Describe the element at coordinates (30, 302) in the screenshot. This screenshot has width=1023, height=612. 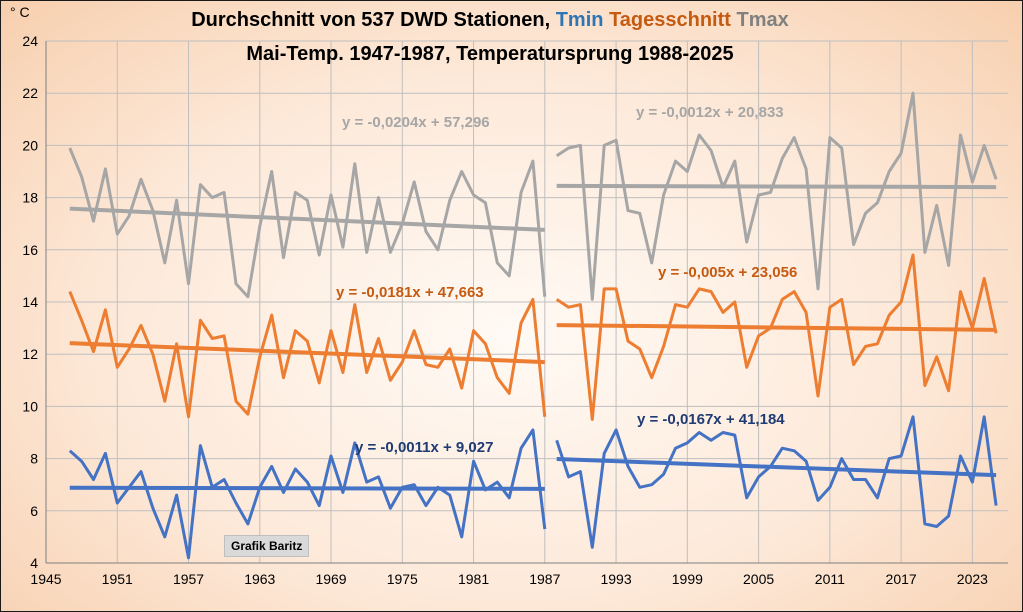
I see `y-tick-label: 14` at that location.